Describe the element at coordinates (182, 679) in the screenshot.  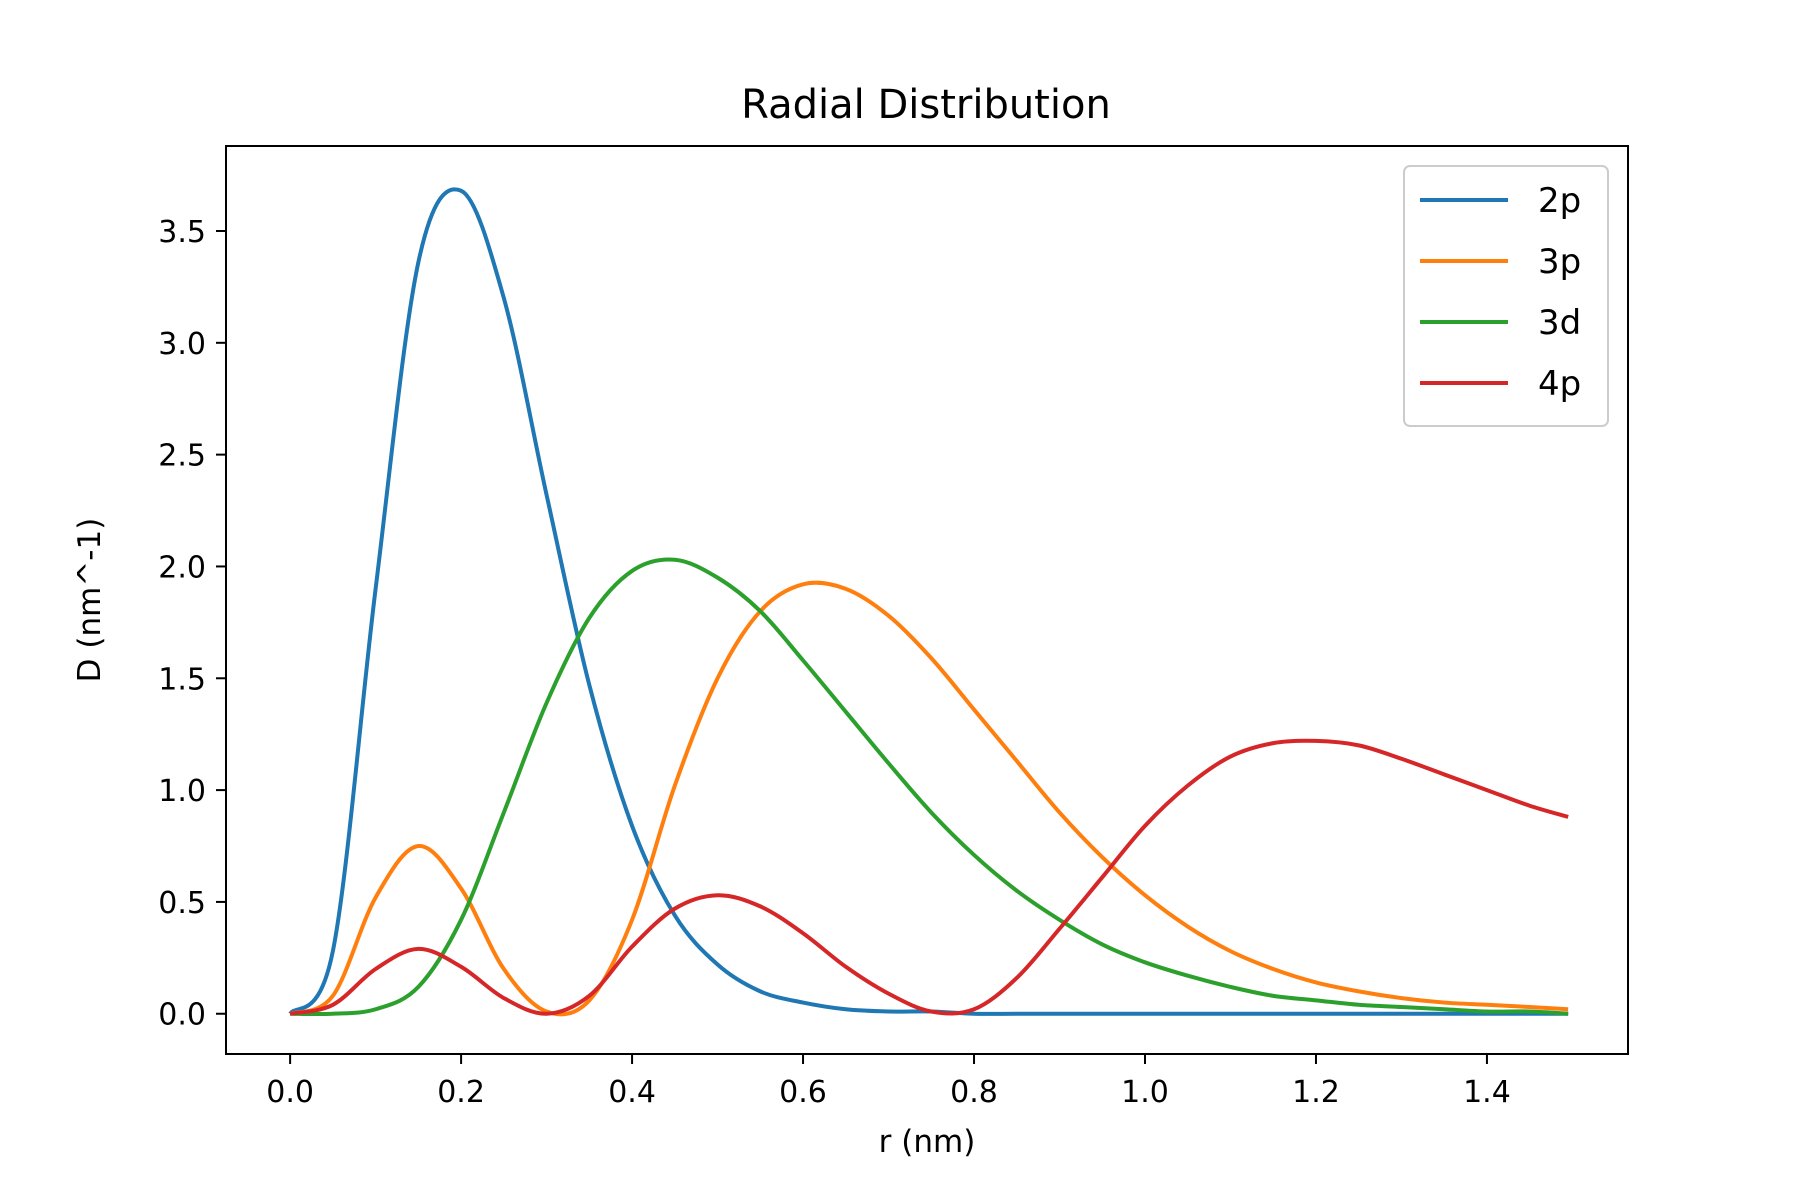
I see `y-tick-label: 1.5` at that location.